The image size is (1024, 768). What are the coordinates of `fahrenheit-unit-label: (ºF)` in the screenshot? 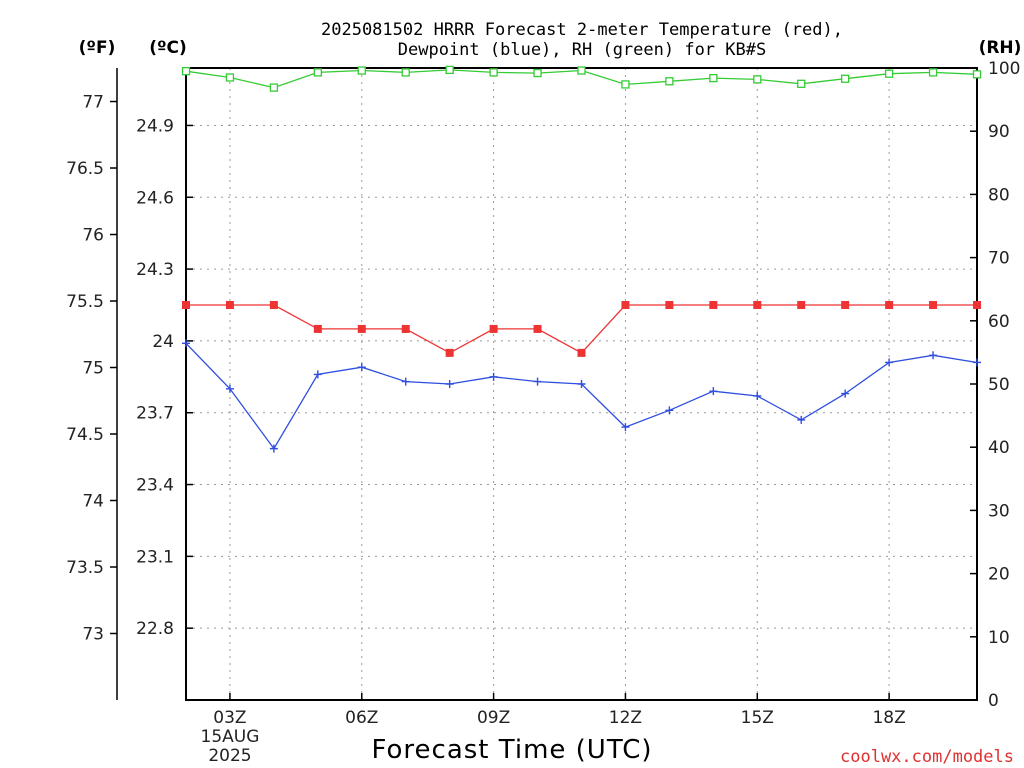 It's located at (97, 48).